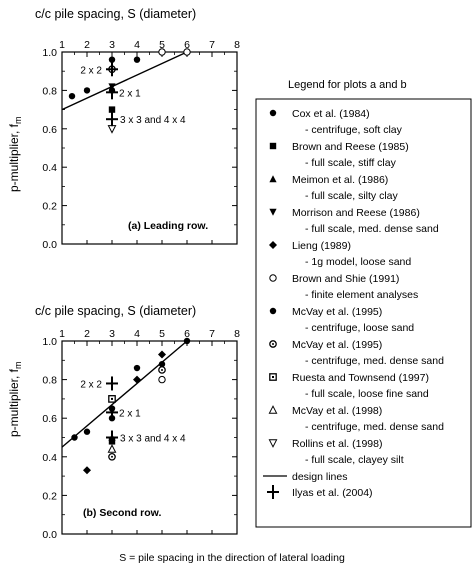 This screenshot has width=475, height=574. I want to click on panel-b-ylabel-main: p-multiplier, f, so click(14, 402).